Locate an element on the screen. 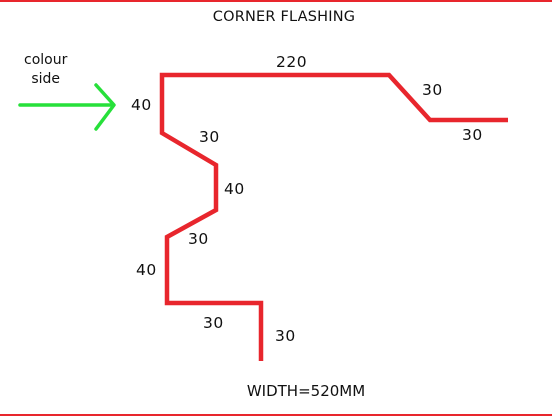 The height and width of the screenshot is (417, 552). dim-step1-vertical: 40 is located at coordinates (234, 189).